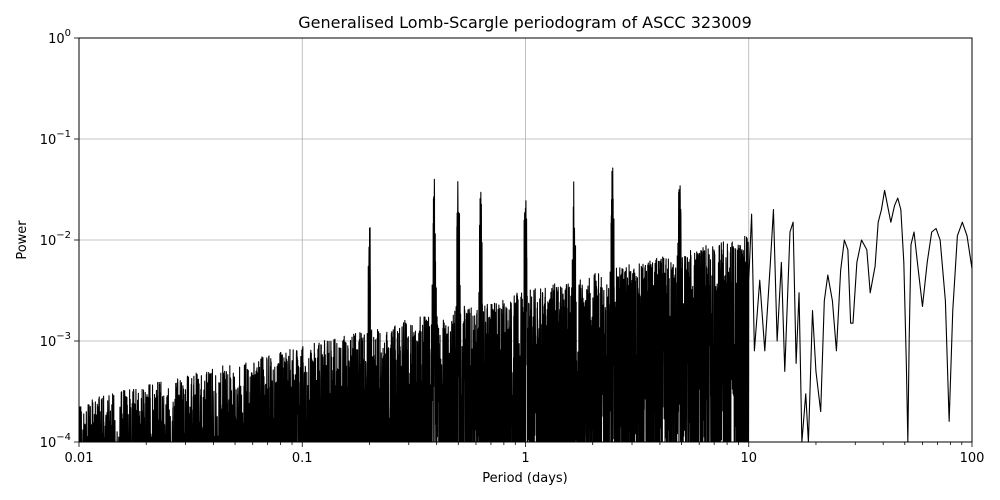 This screenshot has height=500, width=1000. I want to click on y-tick-label: 10⁰, so click(59, 37).